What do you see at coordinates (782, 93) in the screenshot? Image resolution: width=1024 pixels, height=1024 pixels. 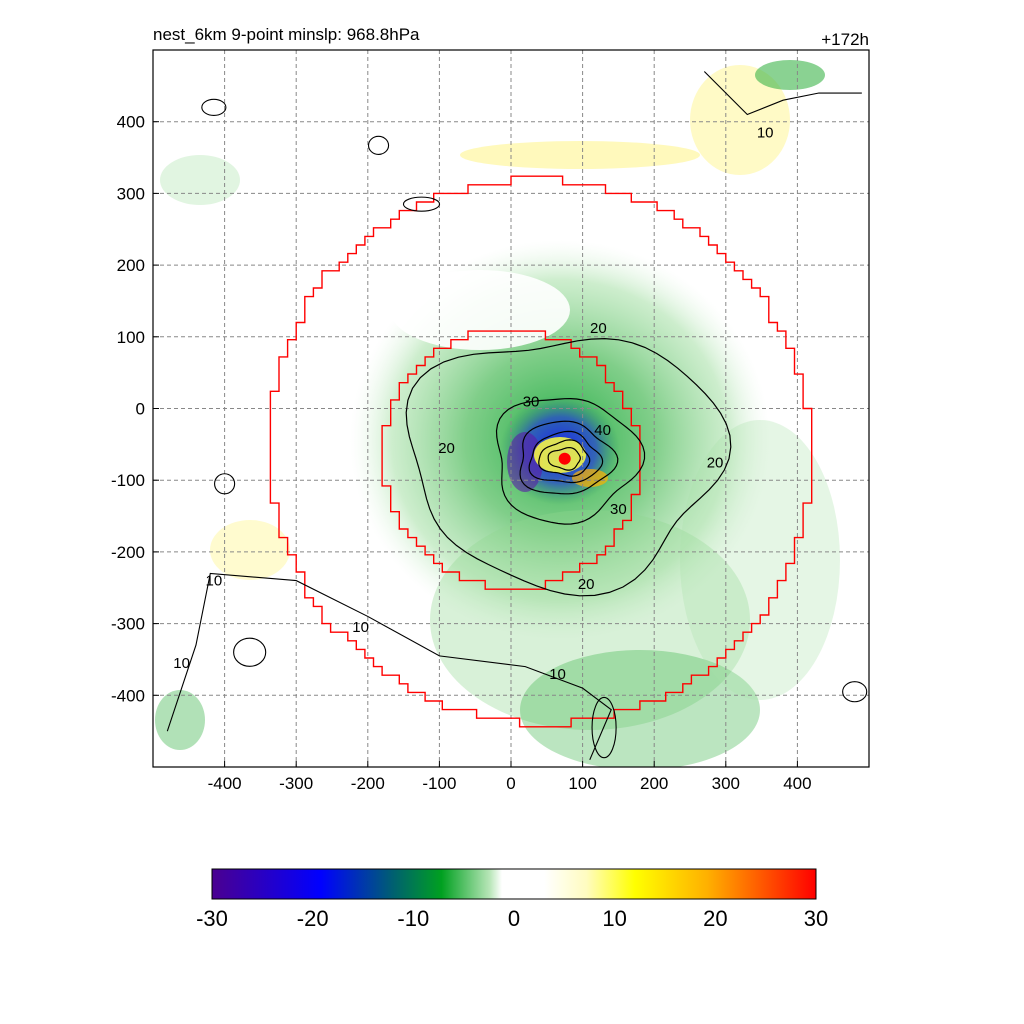 I see `contour-10-ne` at bounding box center [782, 93].